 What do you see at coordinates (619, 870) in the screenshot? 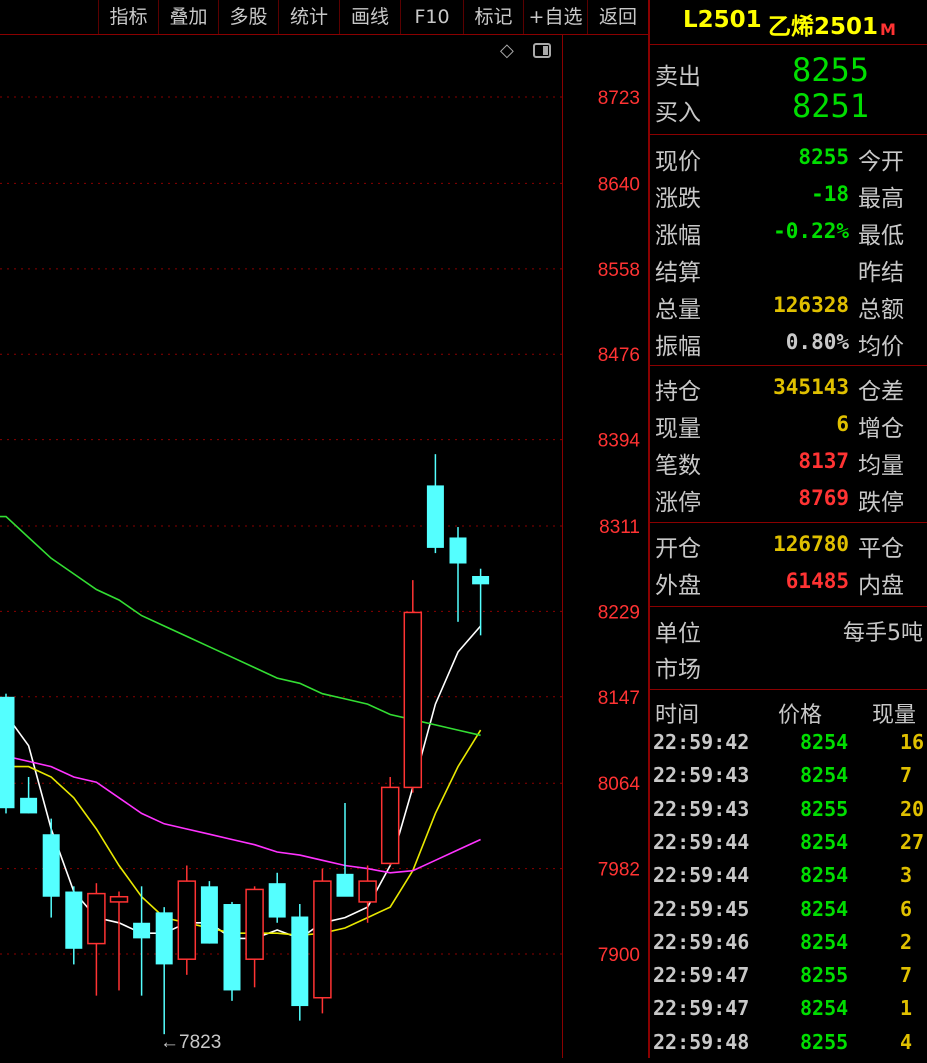
I see `y-tick-label: 7982` at bounding box center [619, 870].